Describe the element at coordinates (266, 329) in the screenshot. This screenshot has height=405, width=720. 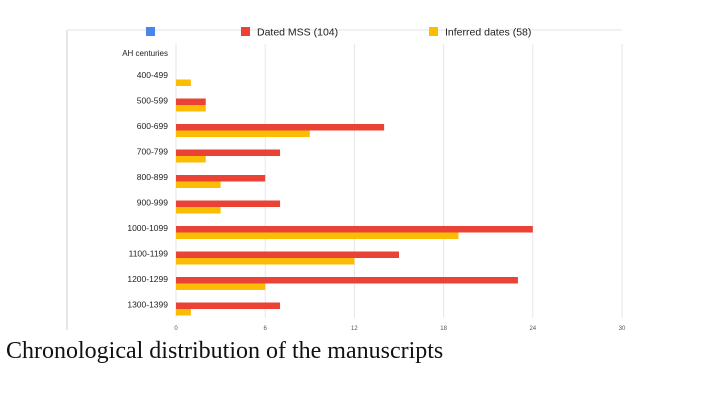
I see `x-tick-label-6: 6` at that location.